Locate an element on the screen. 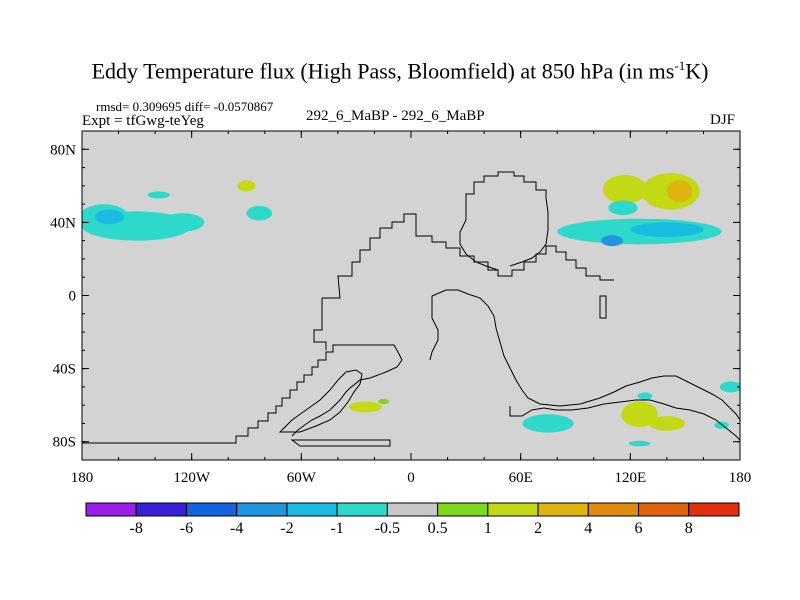 The height and width of the screenshot is (600, 800). colorbar-label-0: -8 is located at coordinates (136, 528).